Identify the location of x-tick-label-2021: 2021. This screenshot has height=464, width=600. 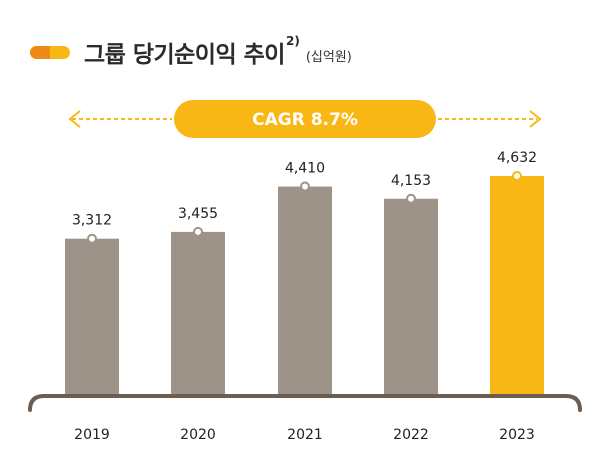
(305, 435).